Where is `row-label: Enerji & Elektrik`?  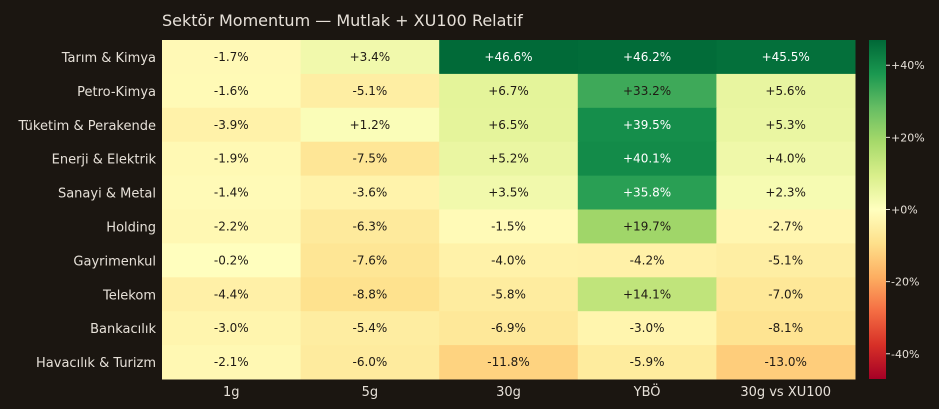
row-label: Enerji & Elektrik is located at coordinates (104, 160).